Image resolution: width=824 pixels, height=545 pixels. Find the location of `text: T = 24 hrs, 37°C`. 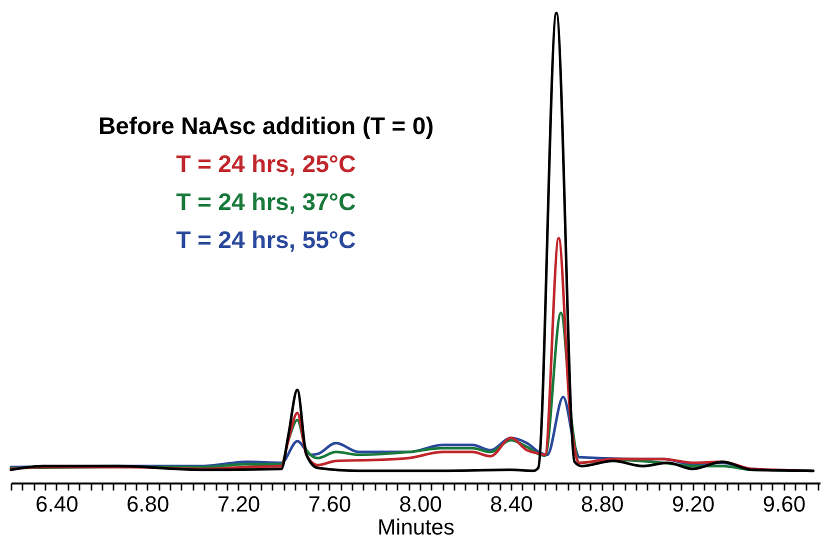

text: T = 24 hrs, 37°C is located at coordinates (266, 202).